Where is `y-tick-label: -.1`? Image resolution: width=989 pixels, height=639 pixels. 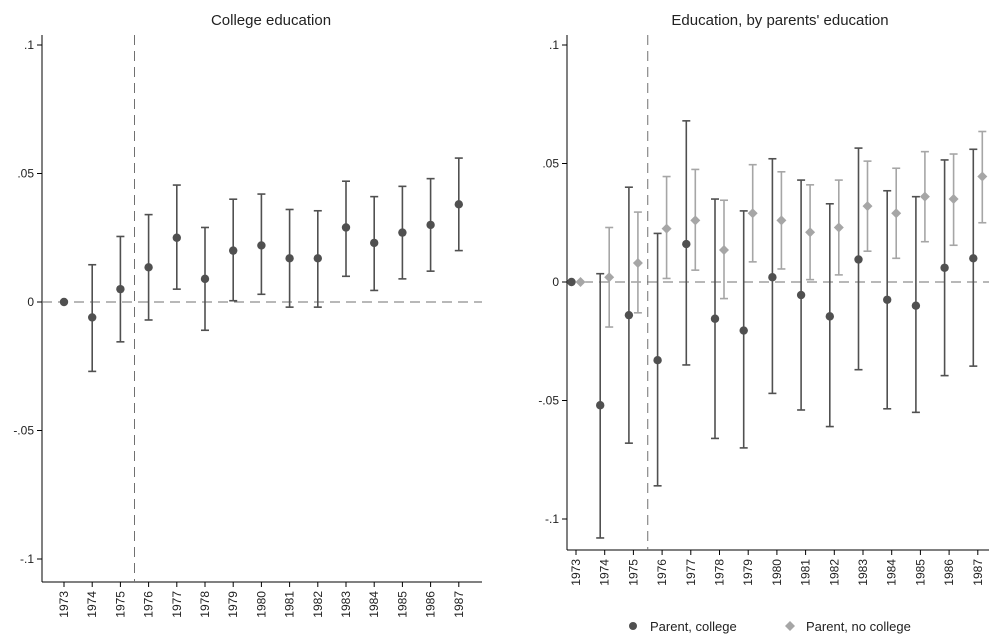 y-tick-label: -.1 is located at coordinates (27, 559).